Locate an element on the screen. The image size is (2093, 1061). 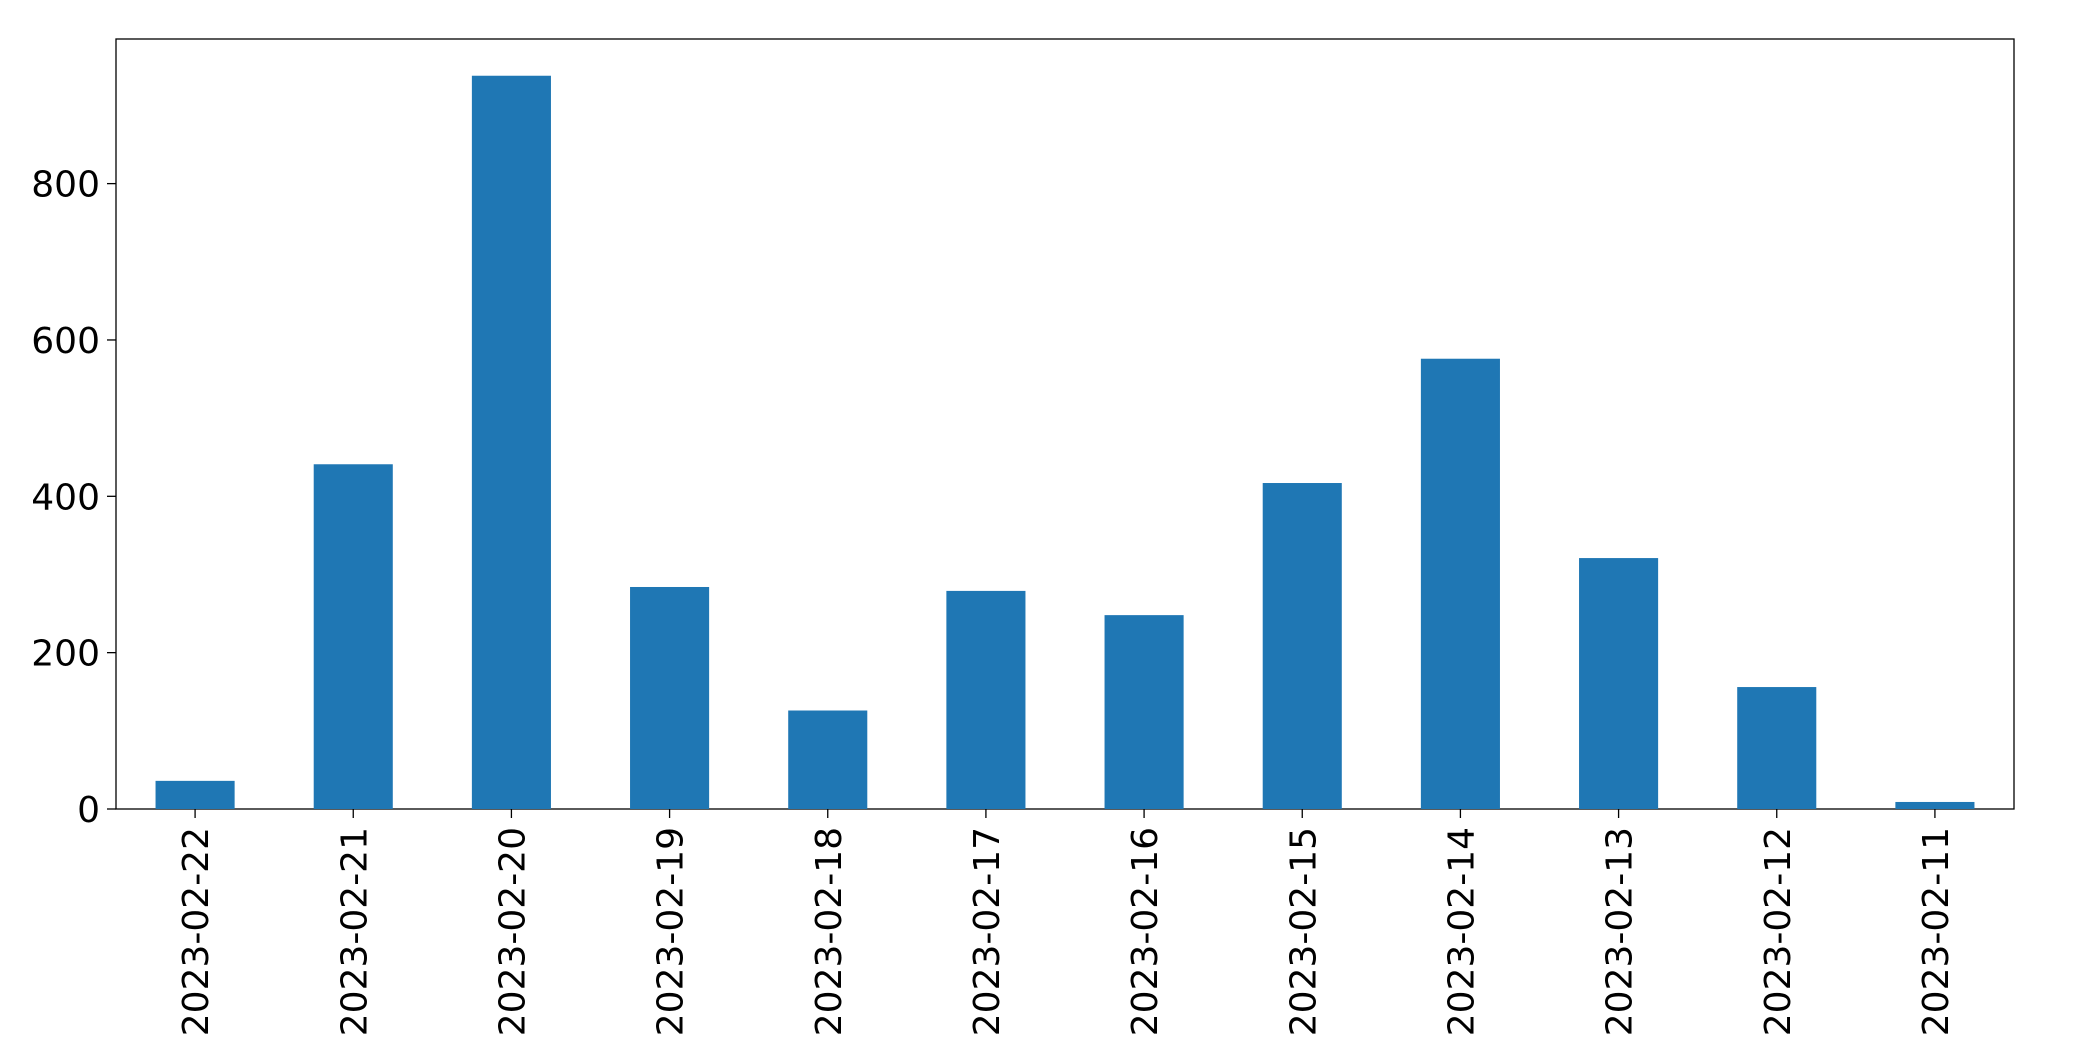
x-tick-label: 2023-02-21 is located at coordinates (354, 931).